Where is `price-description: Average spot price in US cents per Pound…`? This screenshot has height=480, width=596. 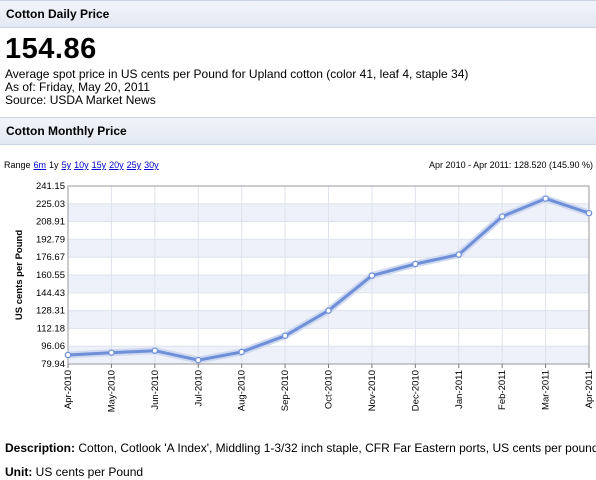
price-description: Average spot price in US cents per Pound… is located at coordinates (237, 74).